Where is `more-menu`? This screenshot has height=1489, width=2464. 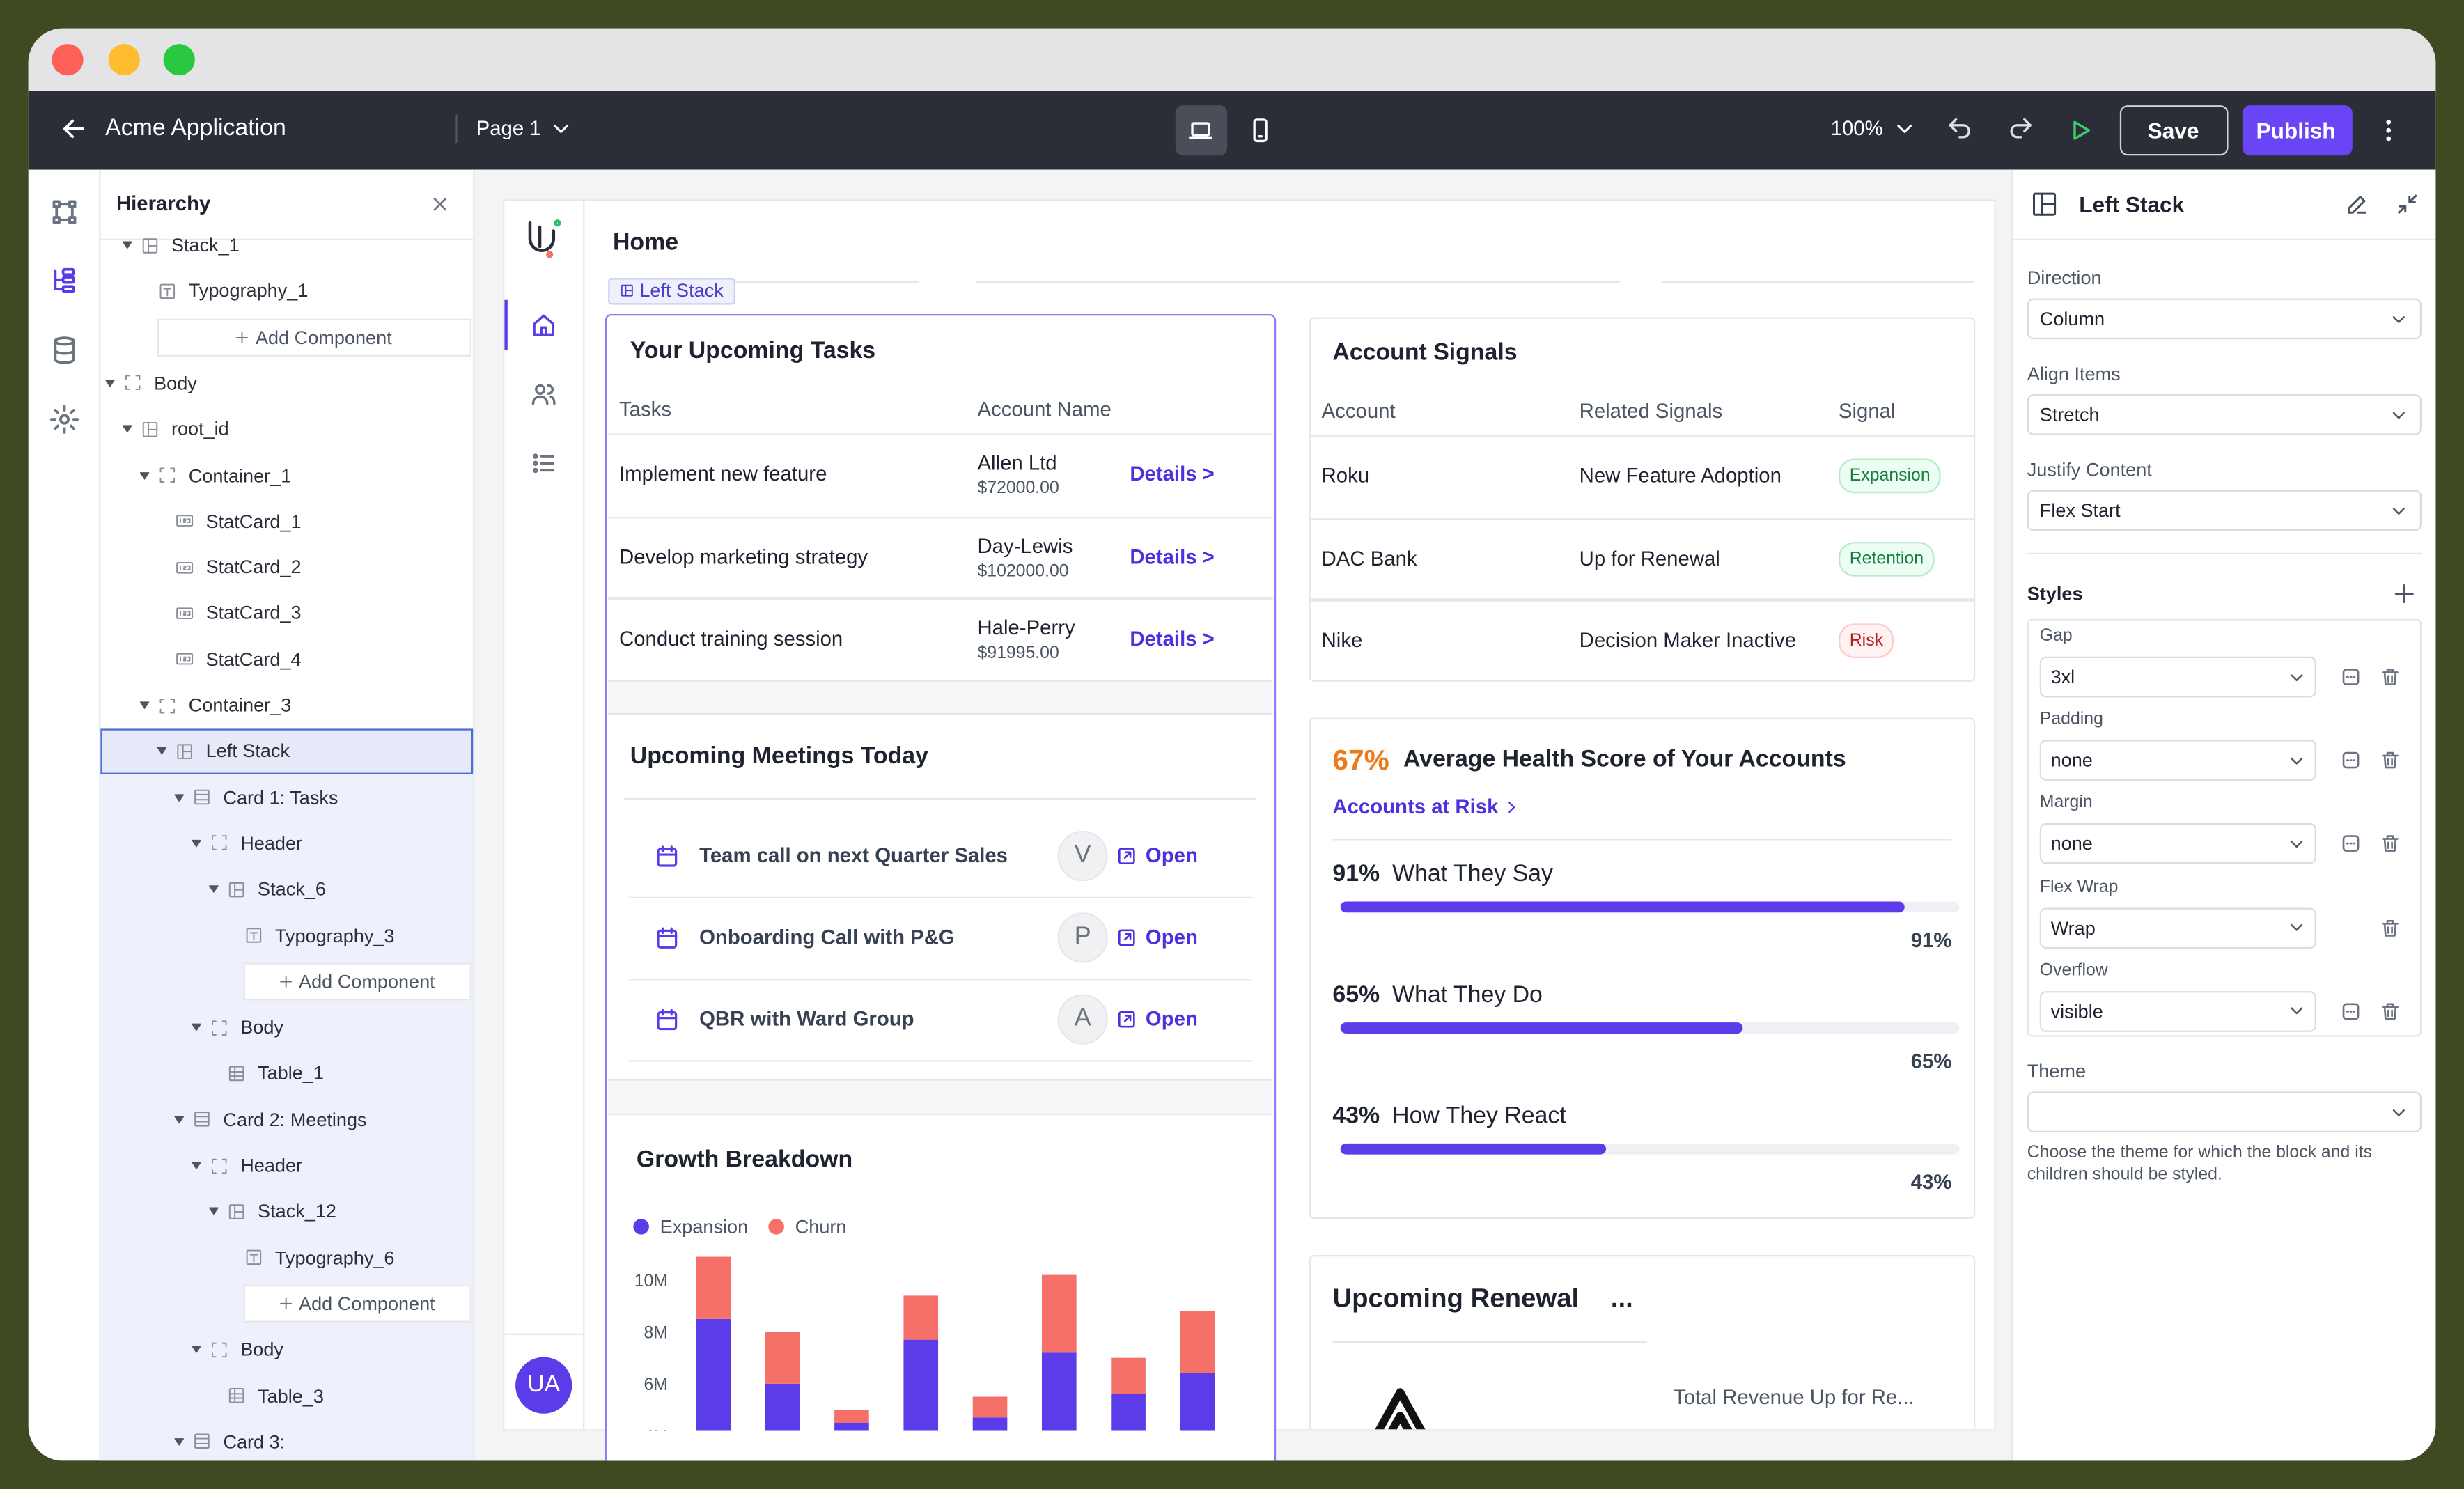 more-menu is located at coordinates (2388, 130).